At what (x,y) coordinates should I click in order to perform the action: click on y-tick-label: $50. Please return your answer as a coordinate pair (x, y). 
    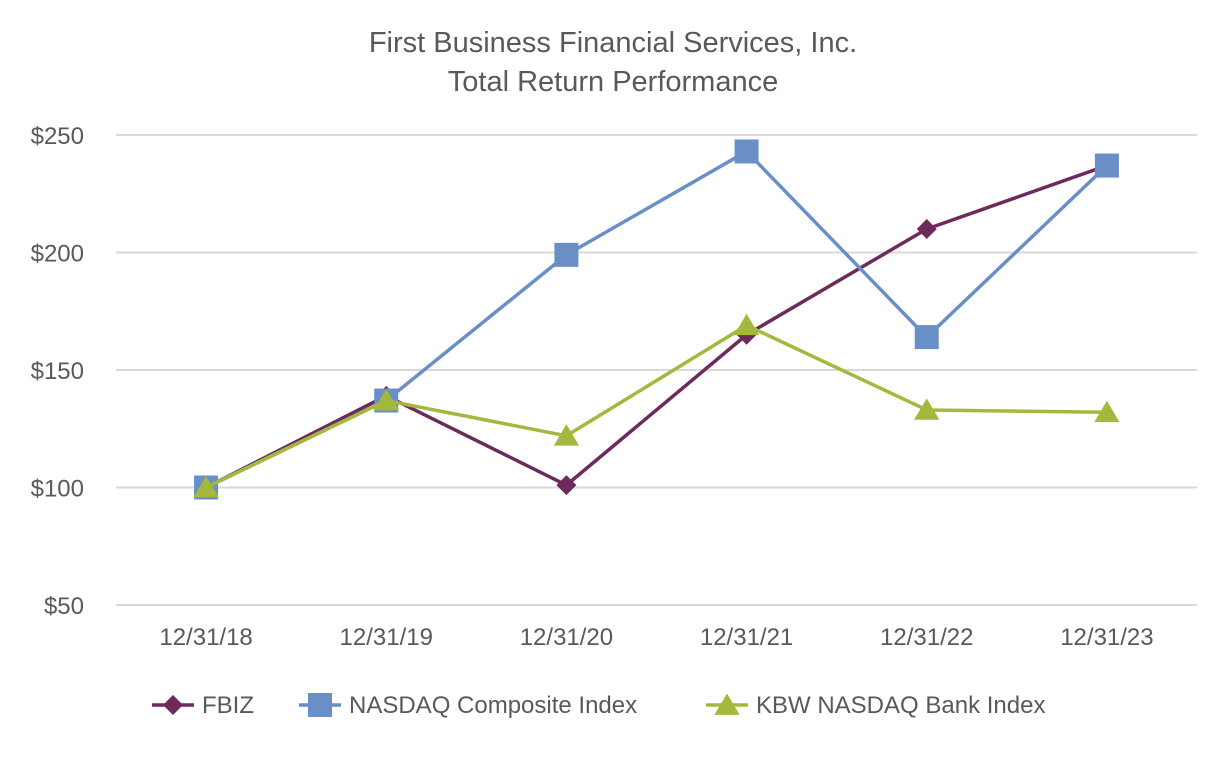
    Looking at the image, I should click on (64, 606).